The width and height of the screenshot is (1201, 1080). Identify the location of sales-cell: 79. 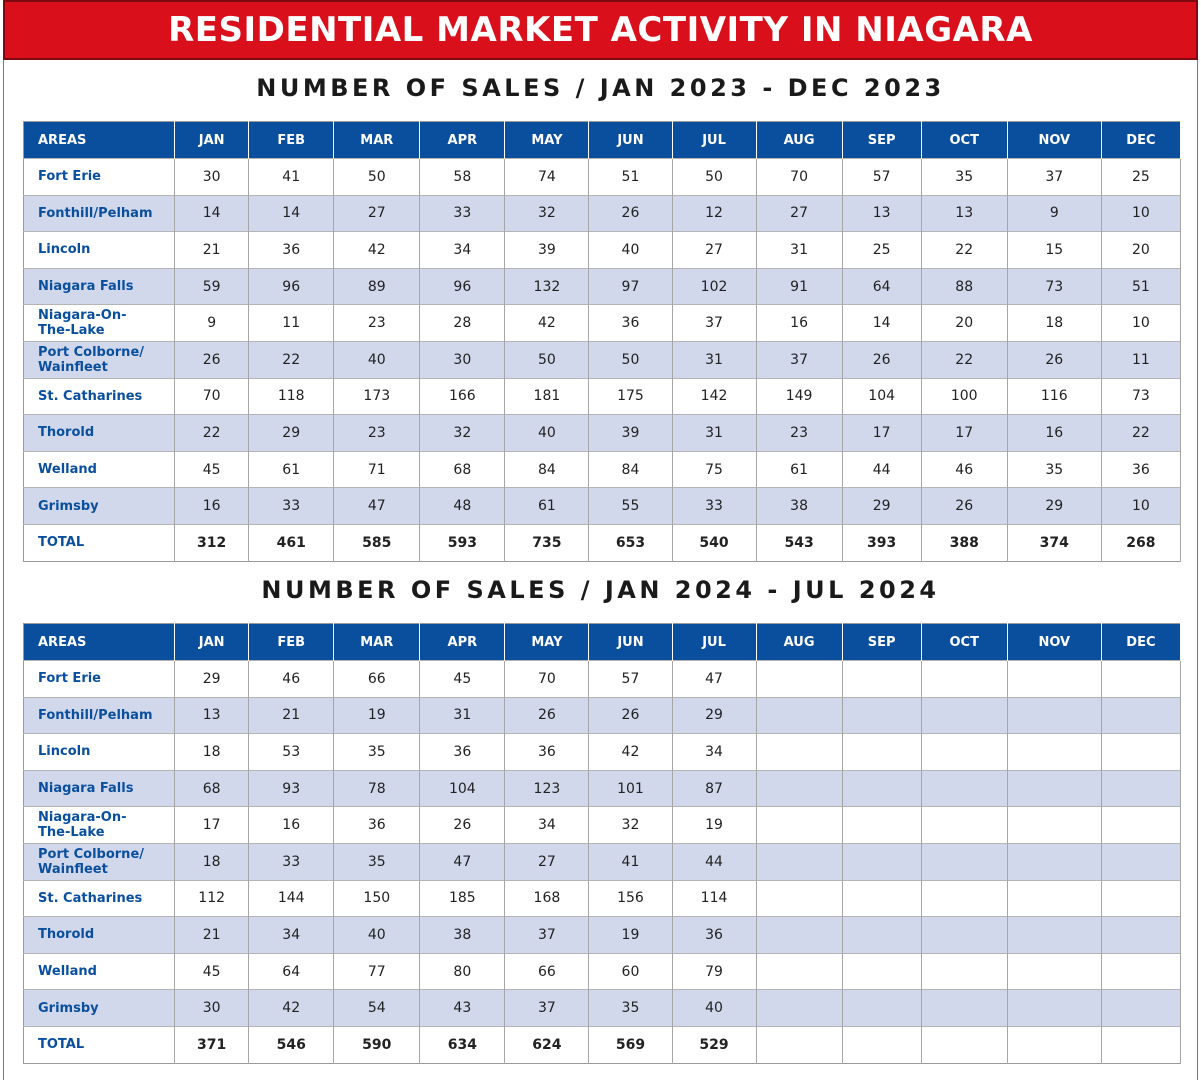
(714, 971).